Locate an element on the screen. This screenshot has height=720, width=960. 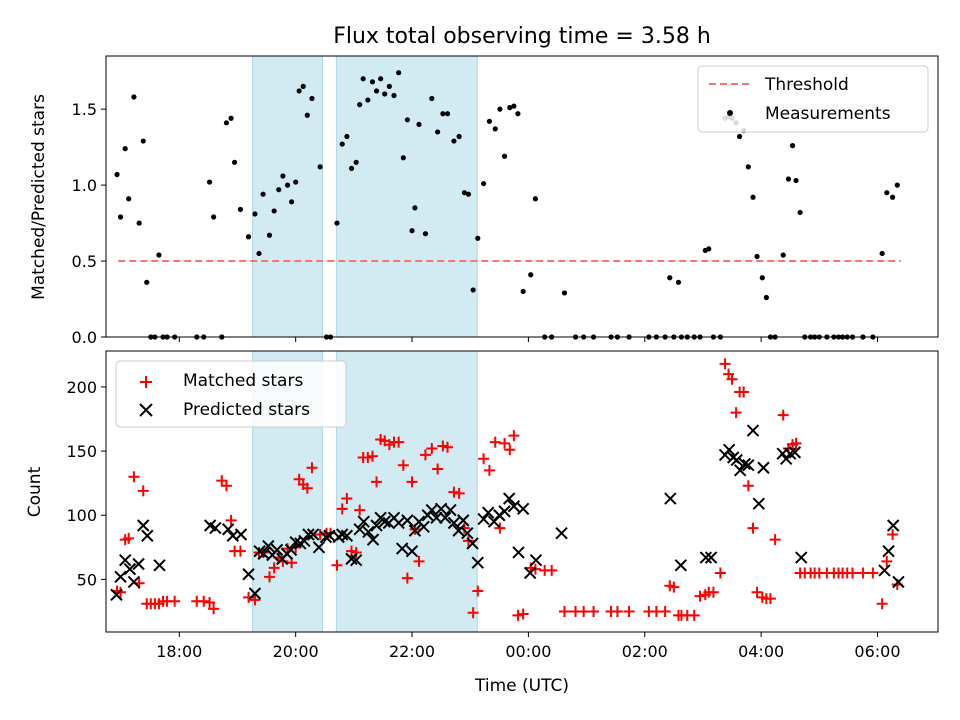
ratio-y-tick-label: 1.5 is located at coordinates (84, 109).